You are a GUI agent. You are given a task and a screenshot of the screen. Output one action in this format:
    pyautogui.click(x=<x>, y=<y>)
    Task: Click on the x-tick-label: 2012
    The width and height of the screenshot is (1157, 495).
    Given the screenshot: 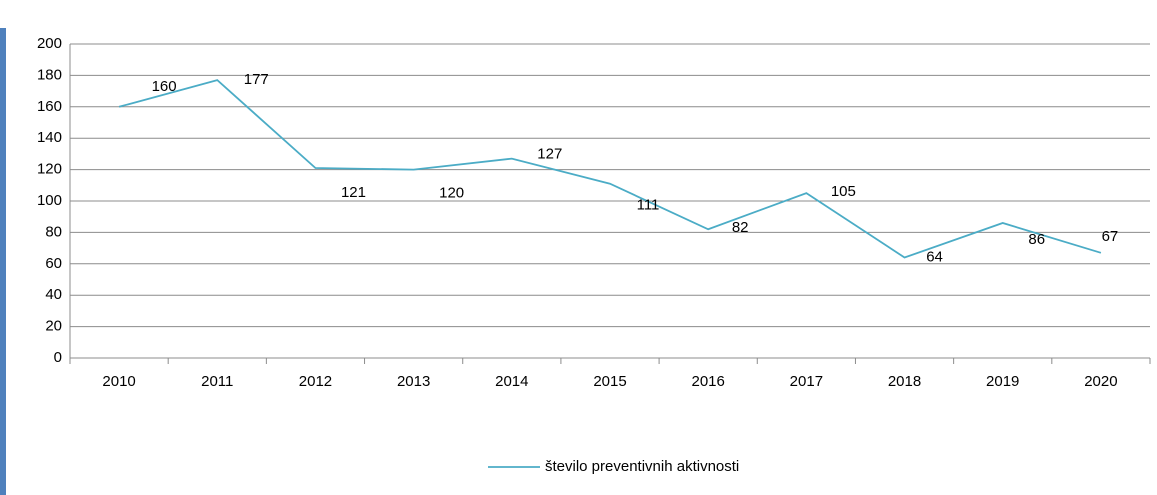 What is the action you would take?
    pyautogui.click(x=315, y=381)
    